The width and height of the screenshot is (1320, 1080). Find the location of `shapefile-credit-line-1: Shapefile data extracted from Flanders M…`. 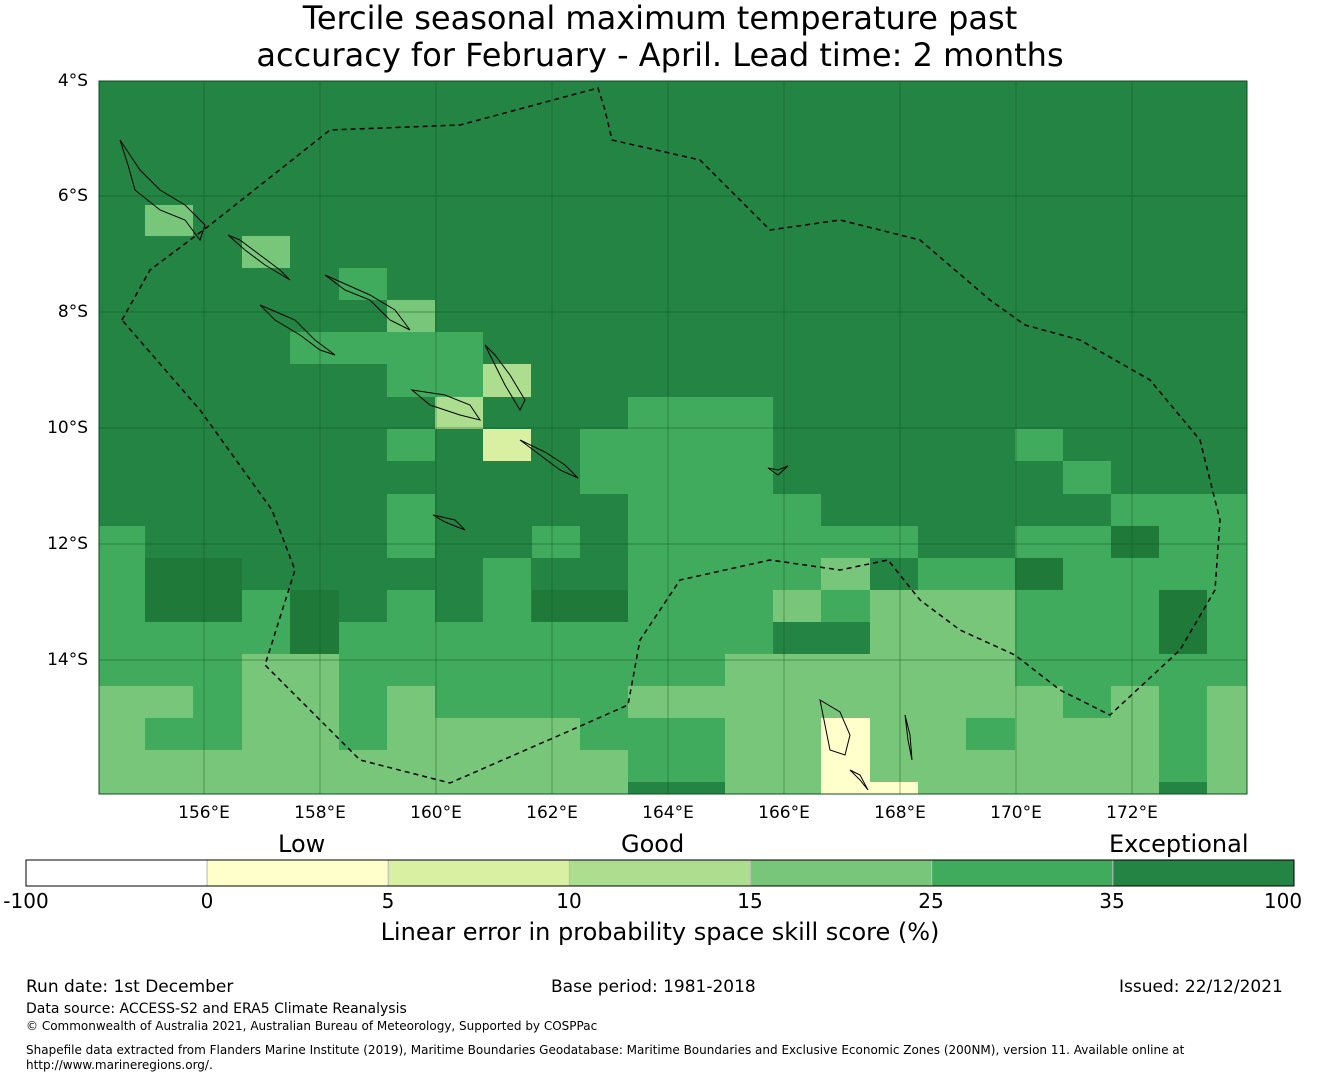

shapefile-credit-line-1: Shapefile data extracted from Flanders M… is located at coordinates (605, 1050).